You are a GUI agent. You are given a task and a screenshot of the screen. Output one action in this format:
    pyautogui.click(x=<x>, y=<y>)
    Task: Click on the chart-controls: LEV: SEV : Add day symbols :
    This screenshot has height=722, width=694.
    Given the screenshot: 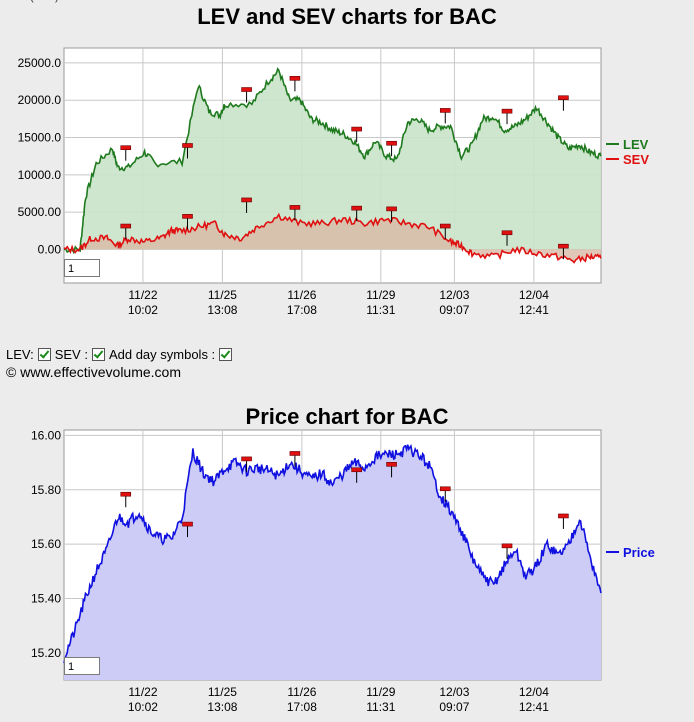 What is the action you would take?
    pyautogui.click(x=120, y=354)
    